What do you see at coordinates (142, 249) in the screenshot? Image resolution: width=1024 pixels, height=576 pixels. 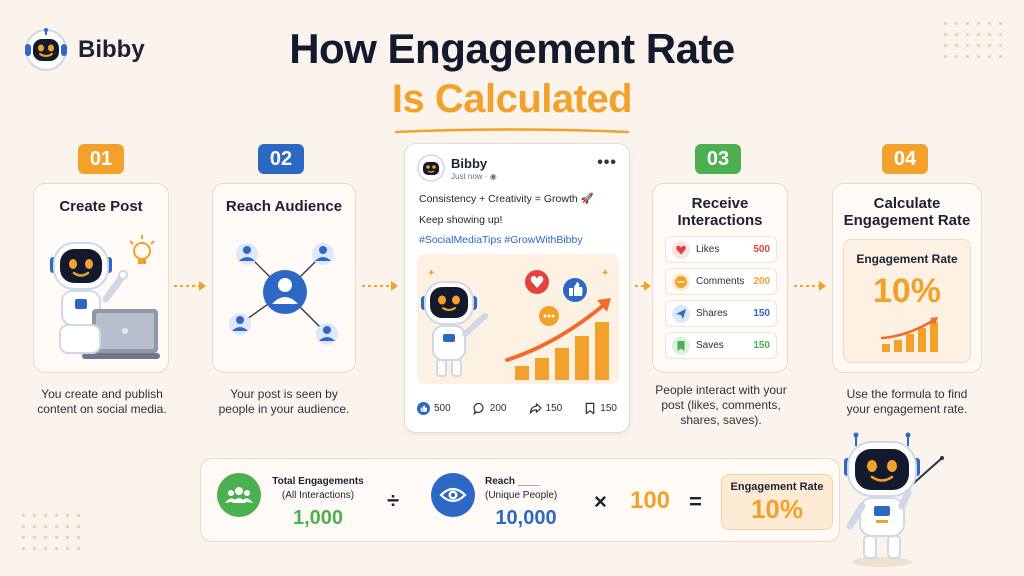 I see `lightbulb-icon` at bounding box center [142, 249].